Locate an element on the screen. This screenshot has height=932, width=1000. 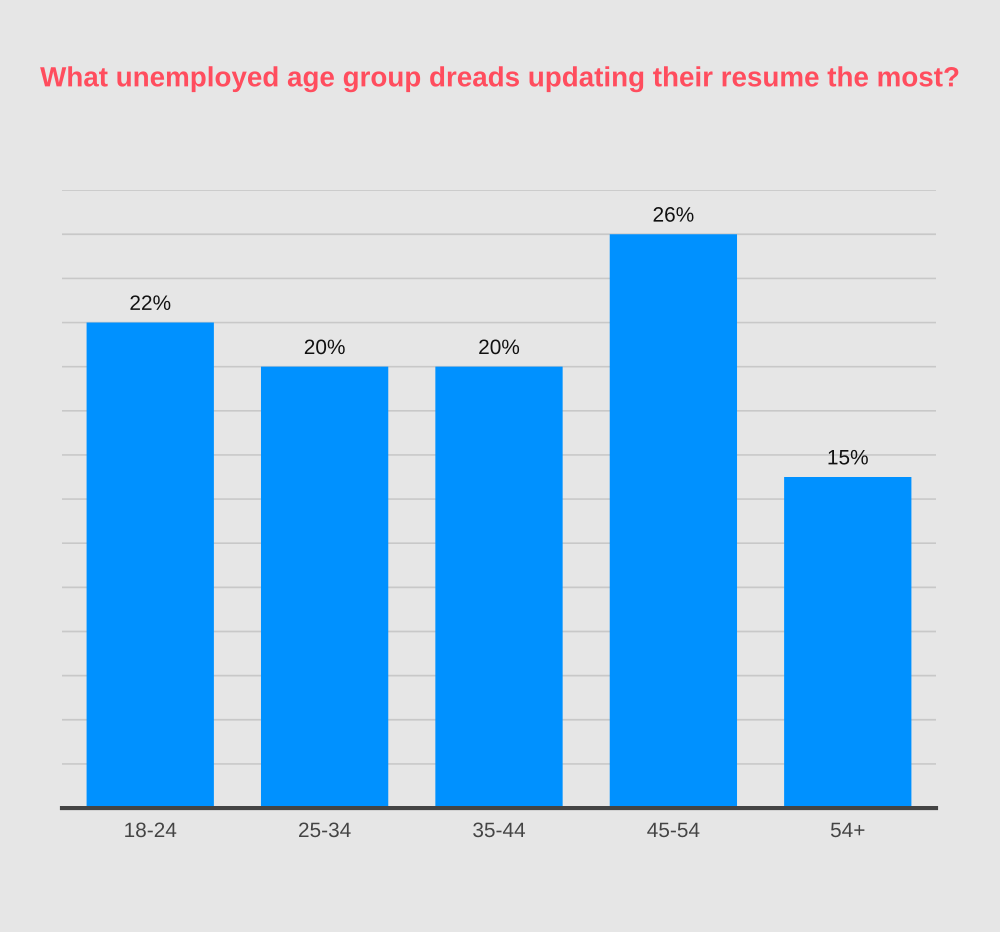
x-tick-label: 25-34 is located at coordinates (325, 830).